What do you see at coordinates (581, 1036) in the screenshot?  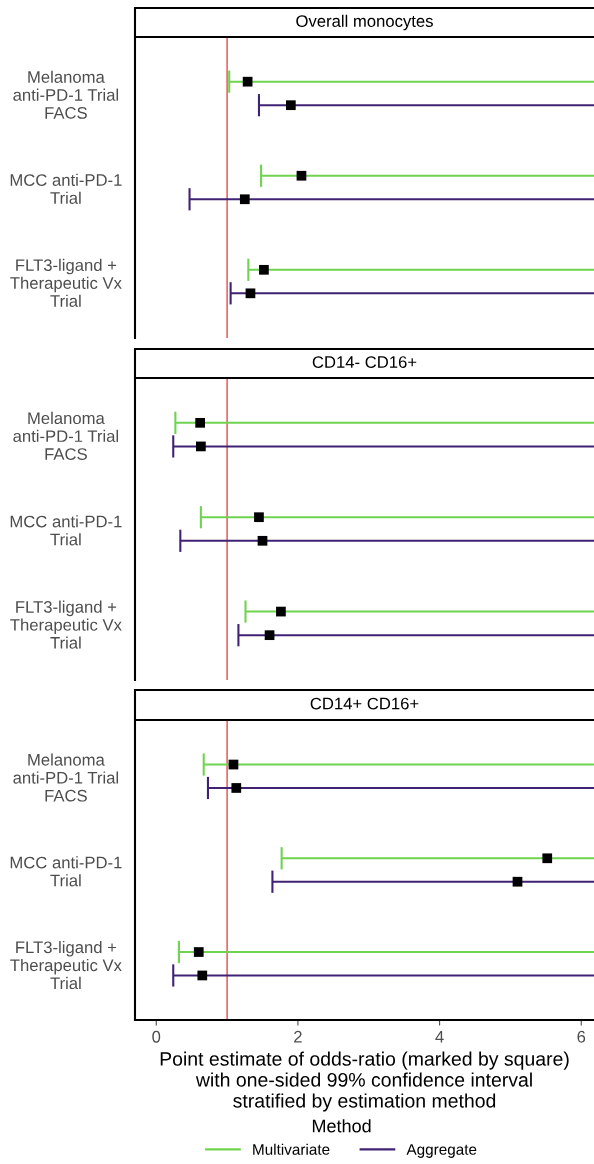 I see `x-tick-label: 6` at bounding box center [581, 1036].